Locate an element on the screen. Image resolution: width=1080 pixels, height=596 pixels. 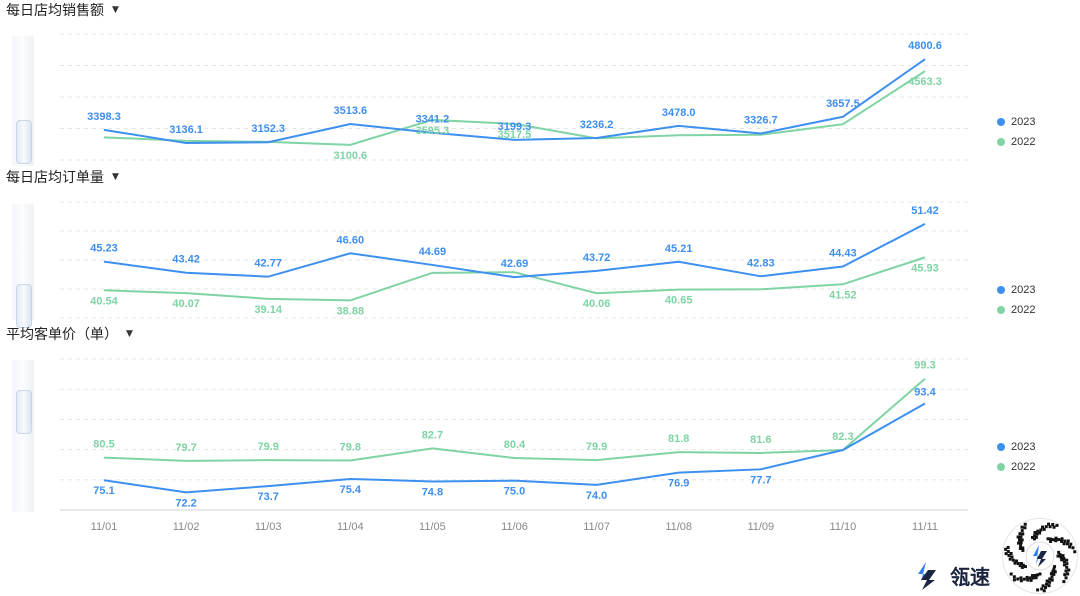
data-label-2023: 3152.3 is located at coordinates (268, 129).